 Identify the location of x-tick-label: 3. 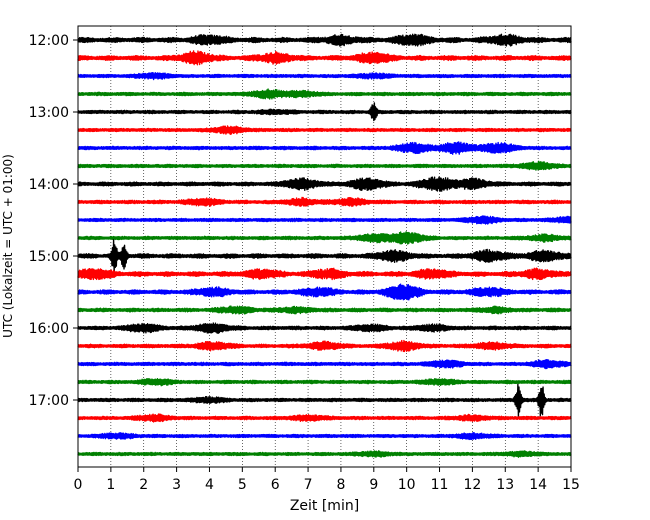
(176, 485).